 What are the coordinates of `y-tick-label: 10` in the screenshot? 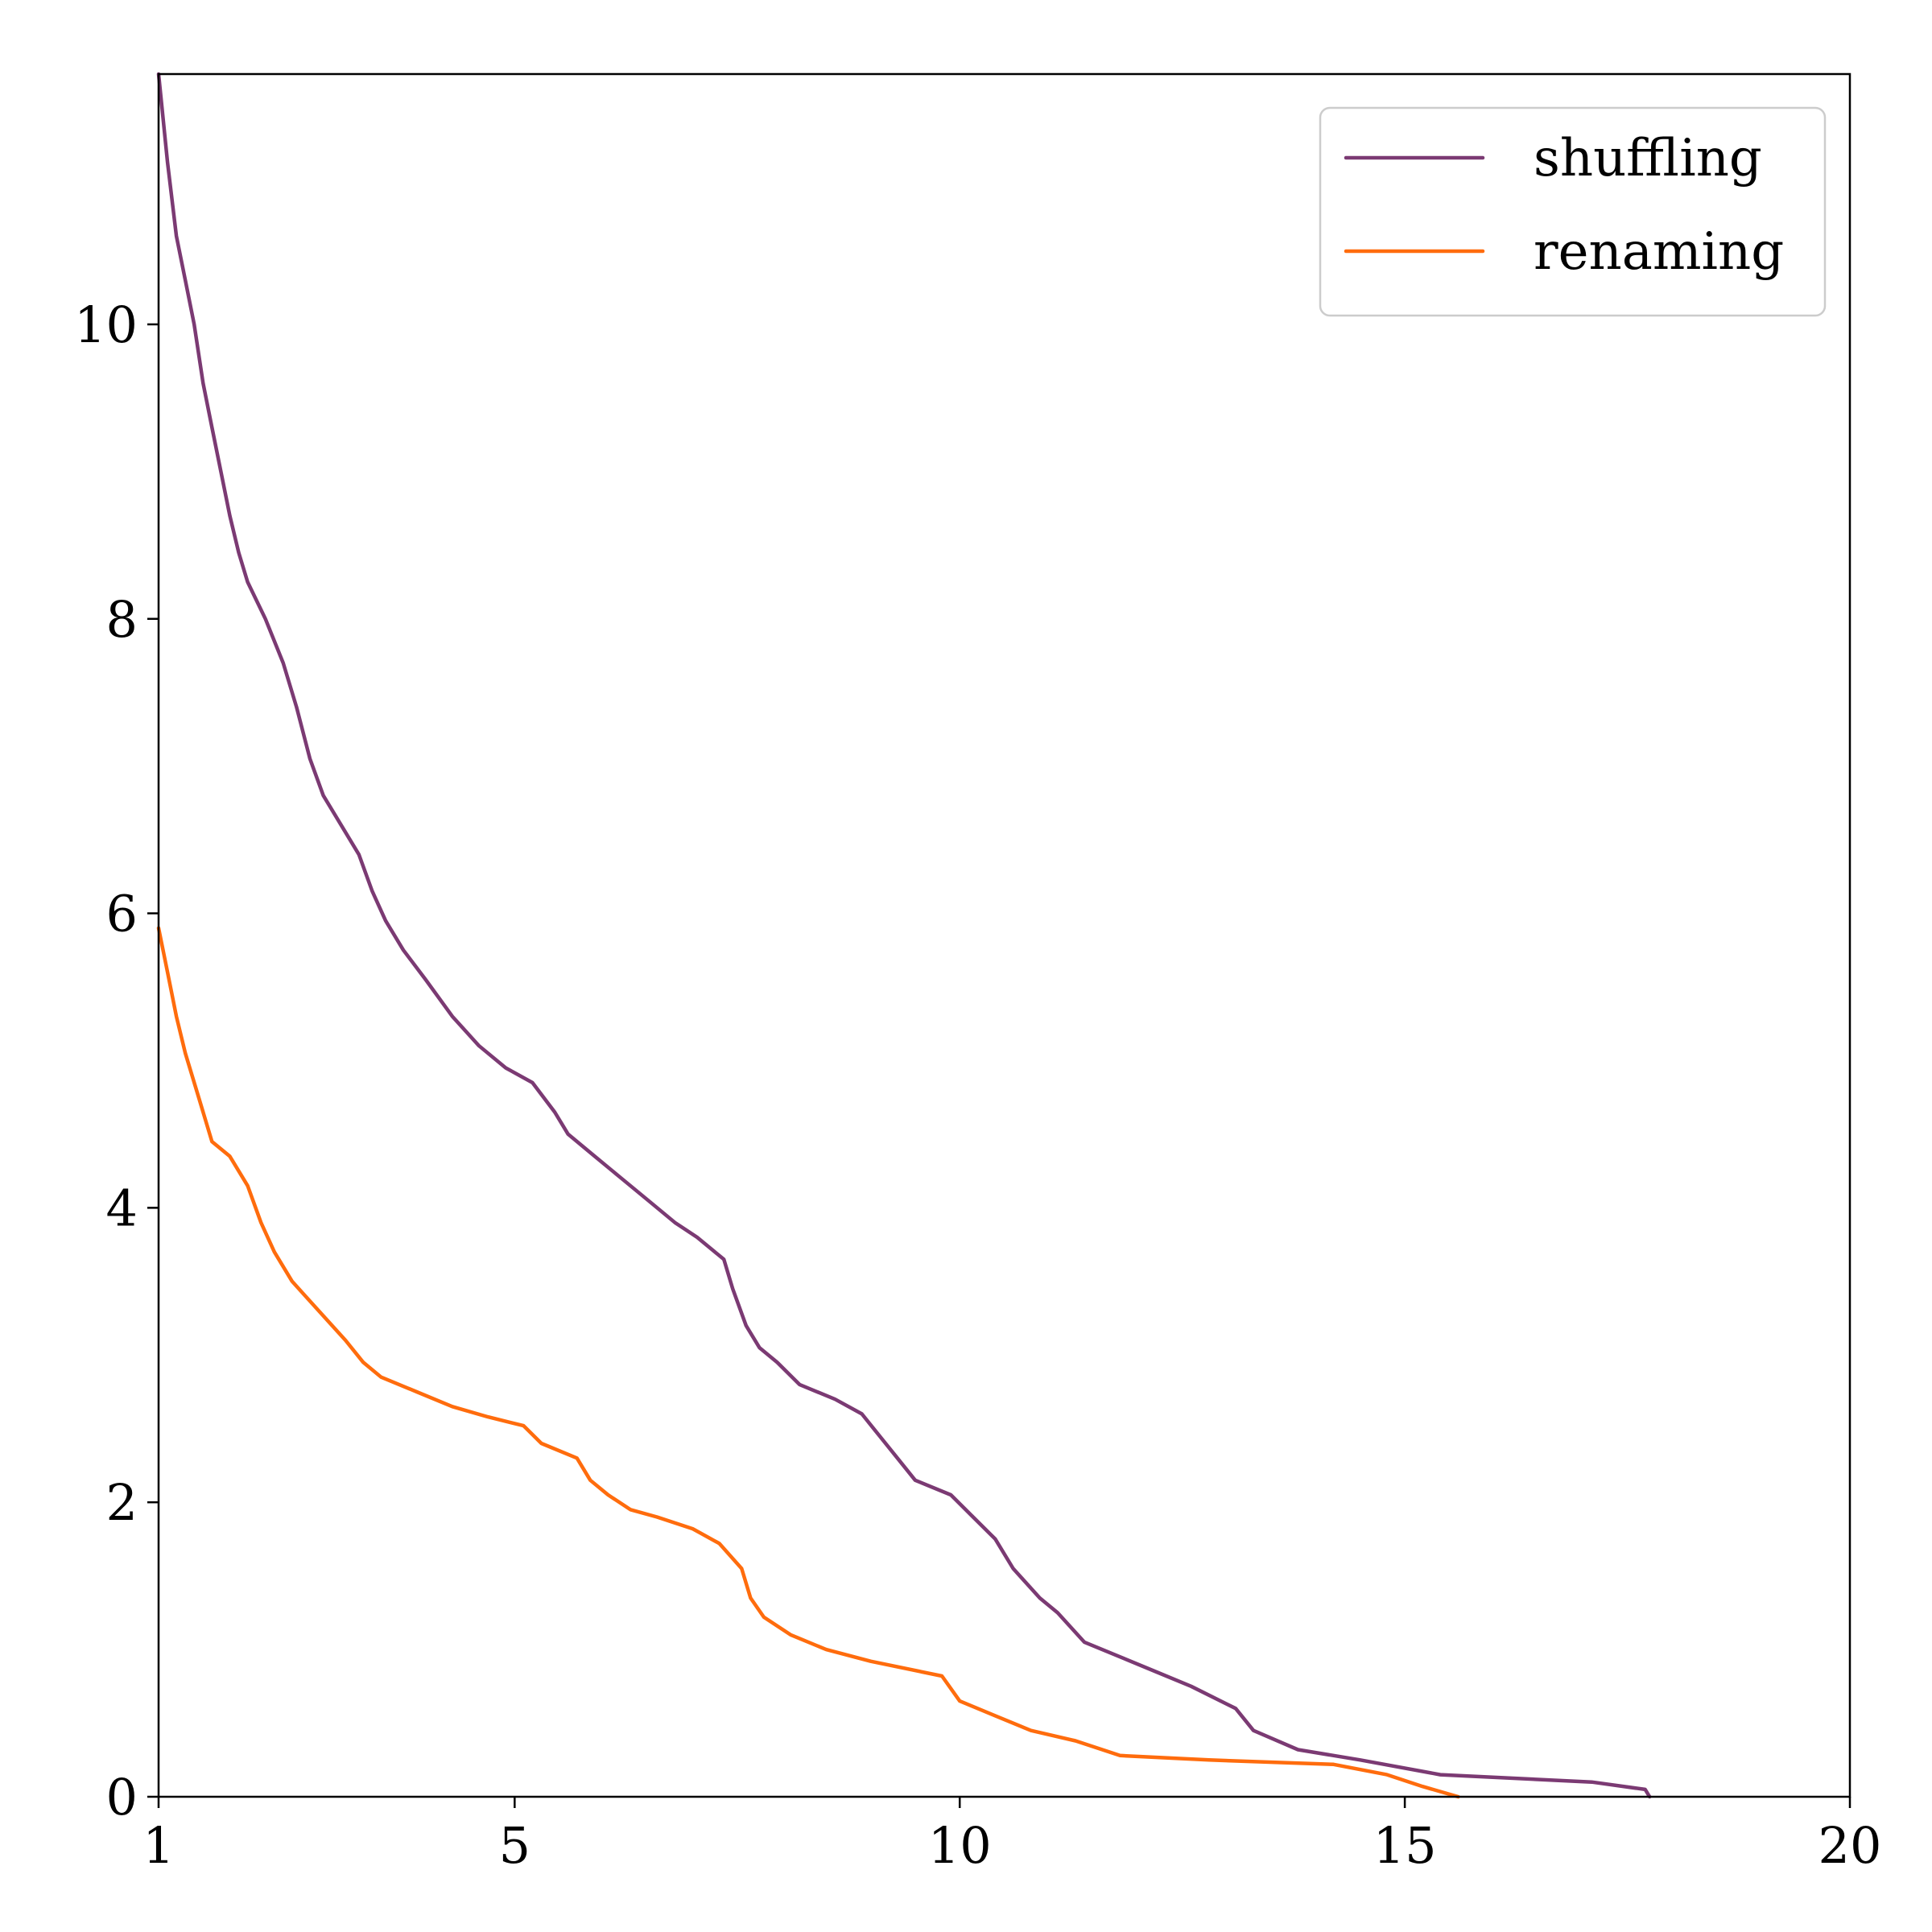 It's located at (106, 324).